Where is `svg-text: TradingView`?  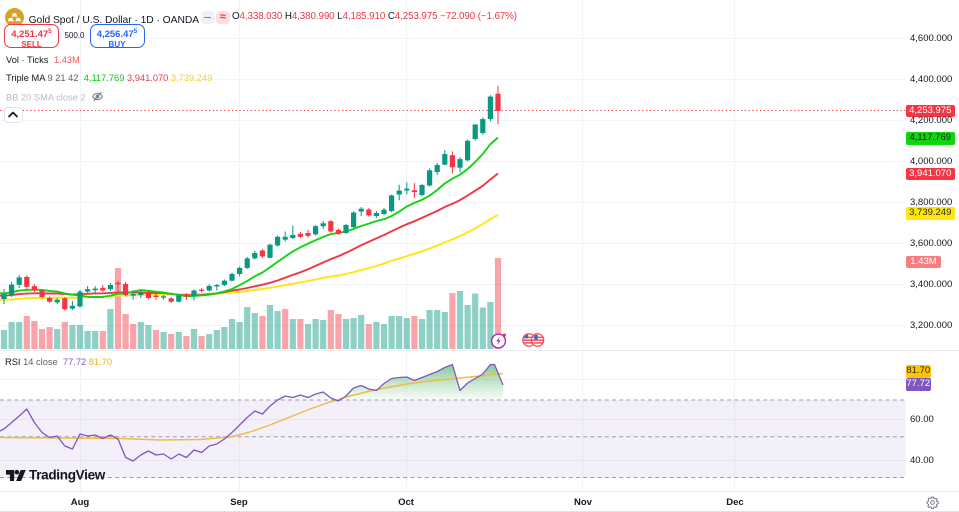
svg-text: TradingView is located at coordinates (67, 474).